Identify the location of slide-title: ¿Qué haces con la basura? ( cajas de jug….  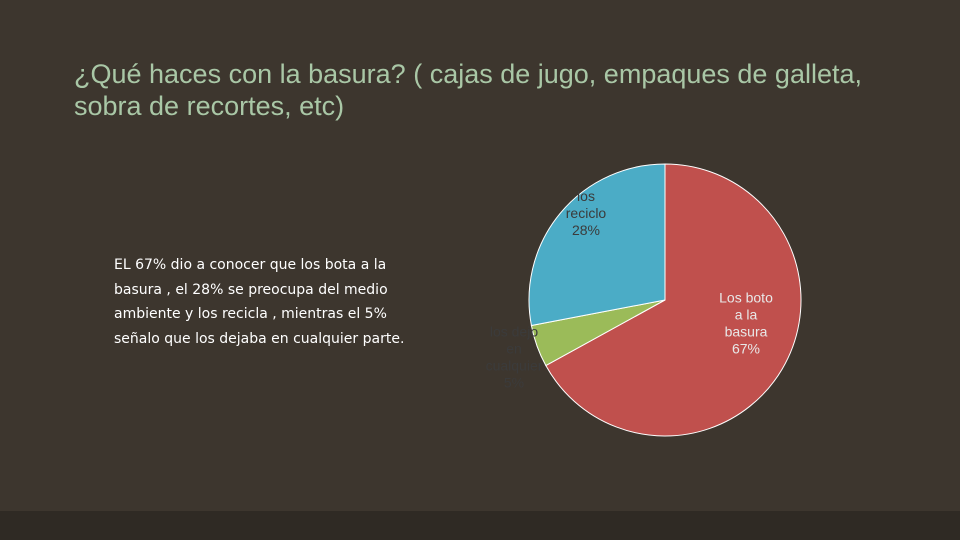
(468, 90).